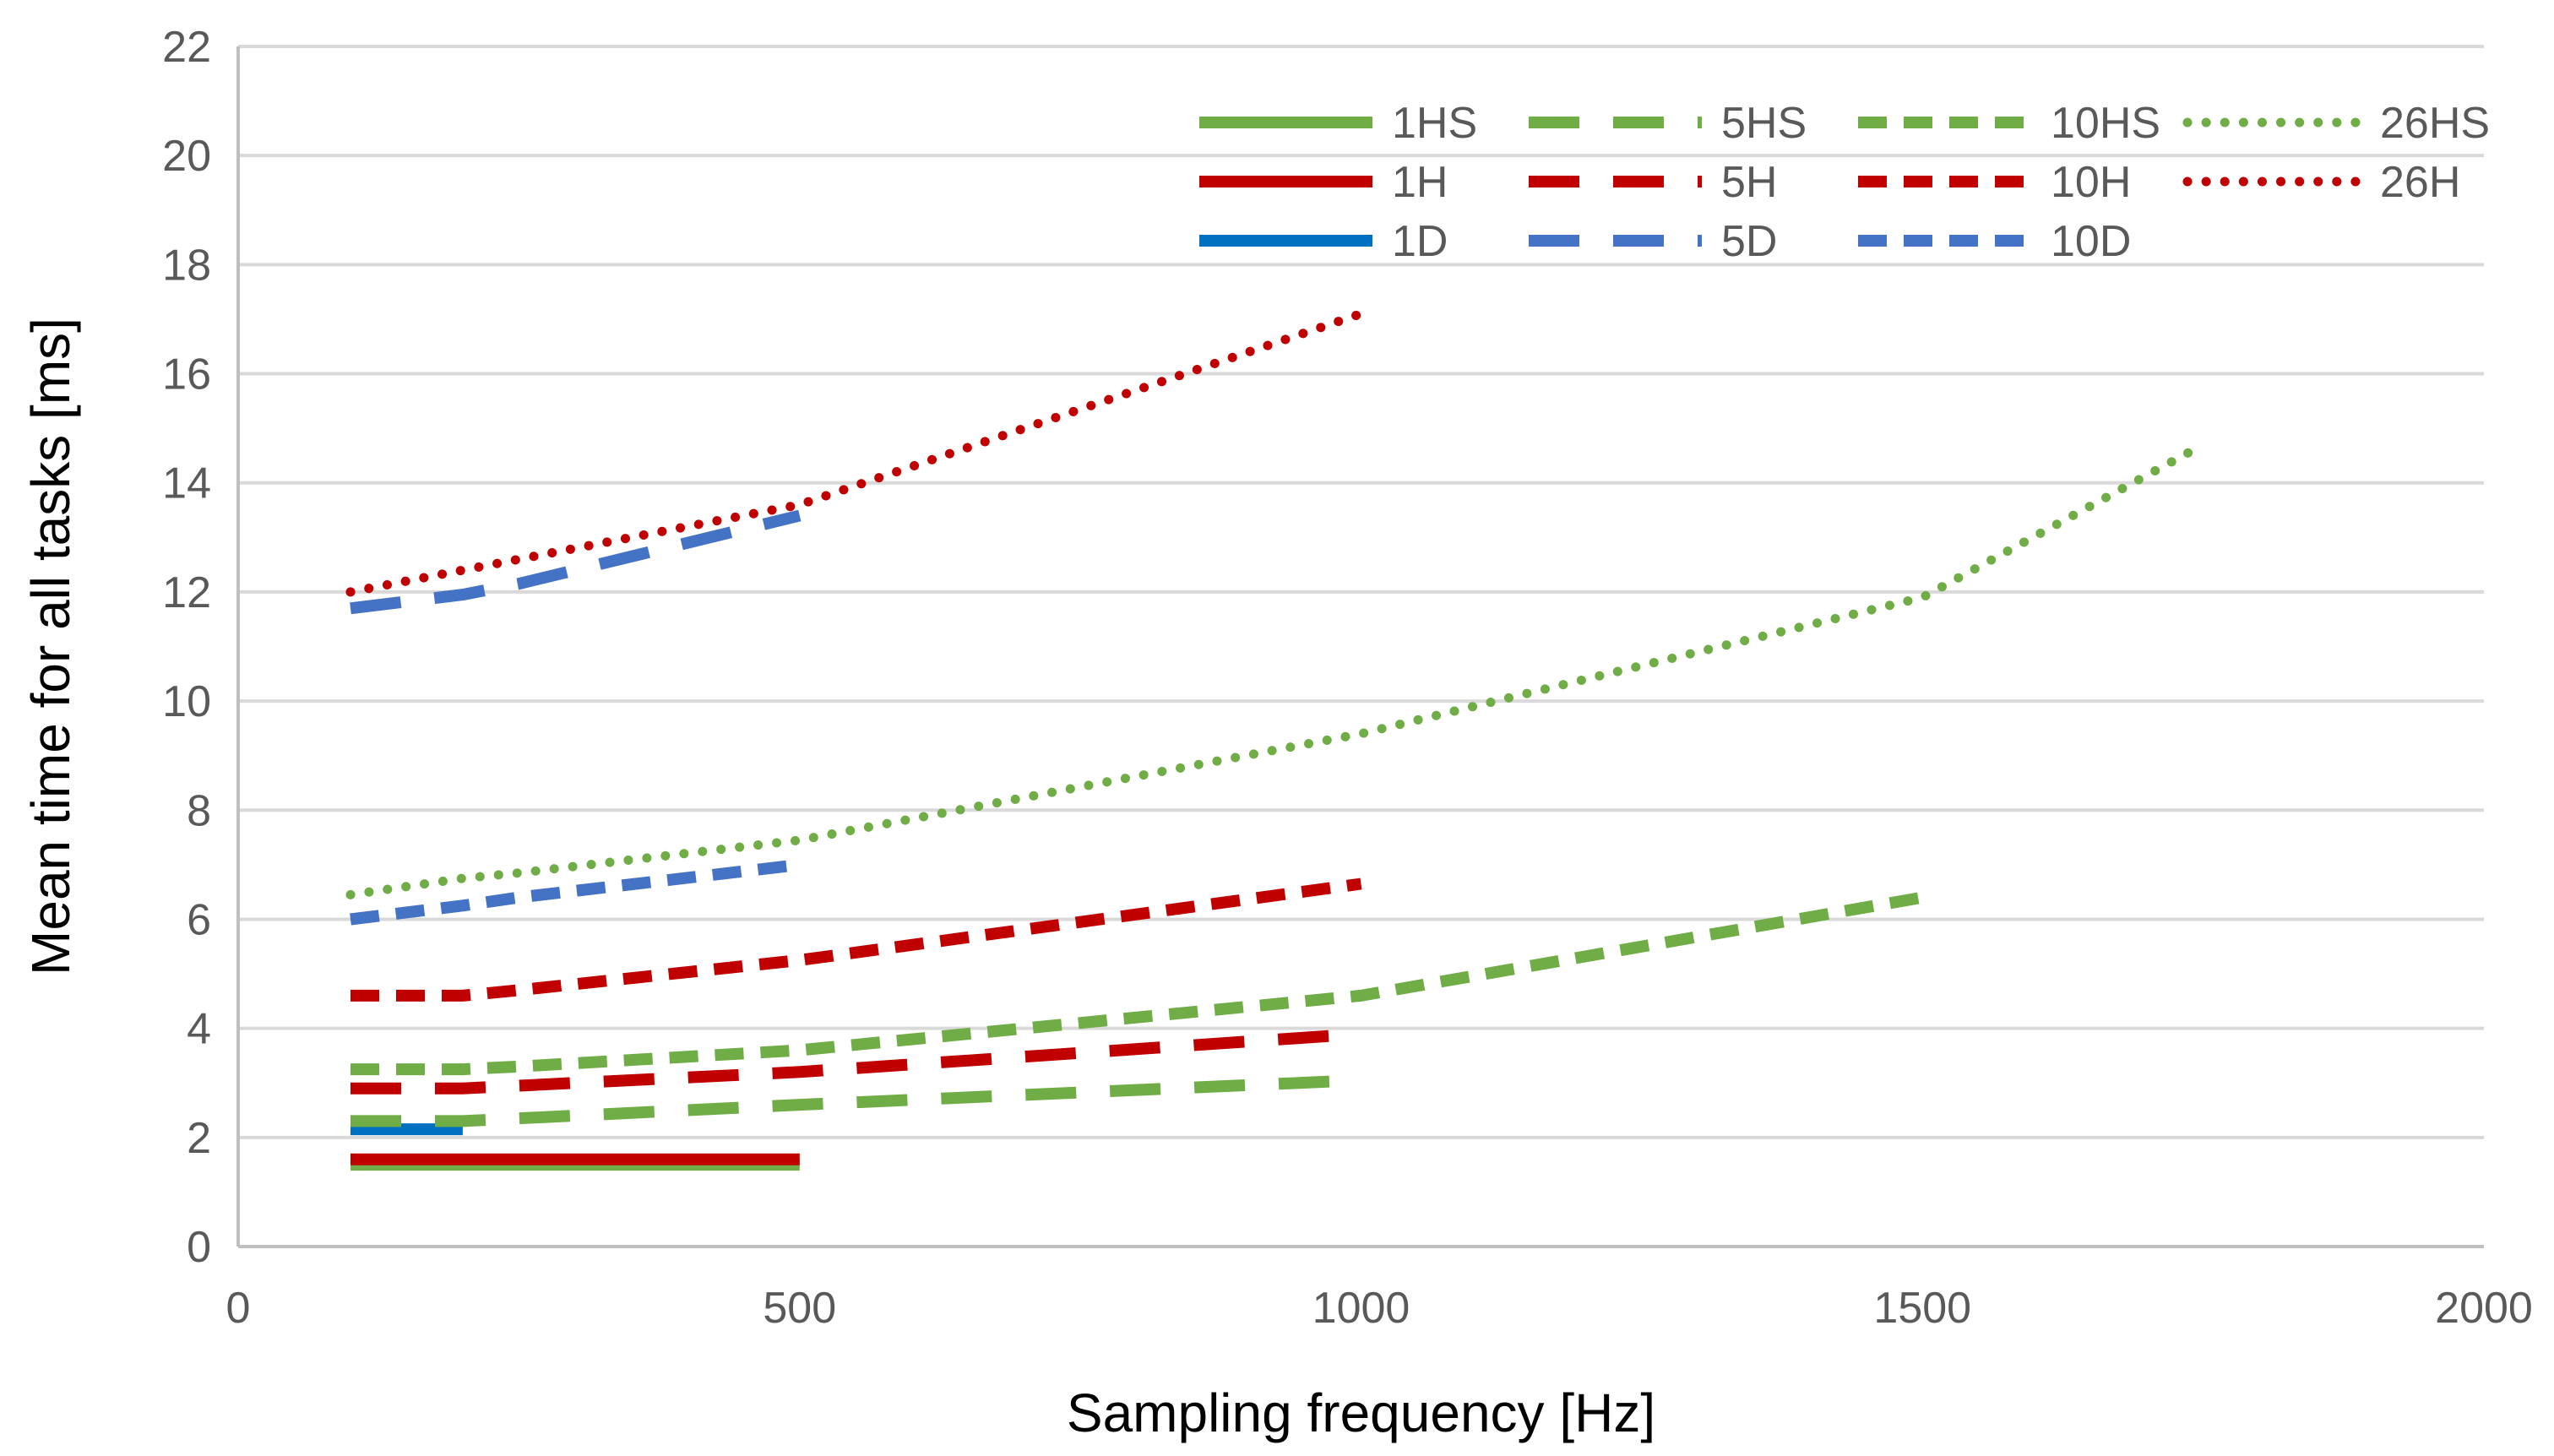 The width and height of the screenshot is (2554, 1456). I want to click on series-line-5h, so click(855, 1061).